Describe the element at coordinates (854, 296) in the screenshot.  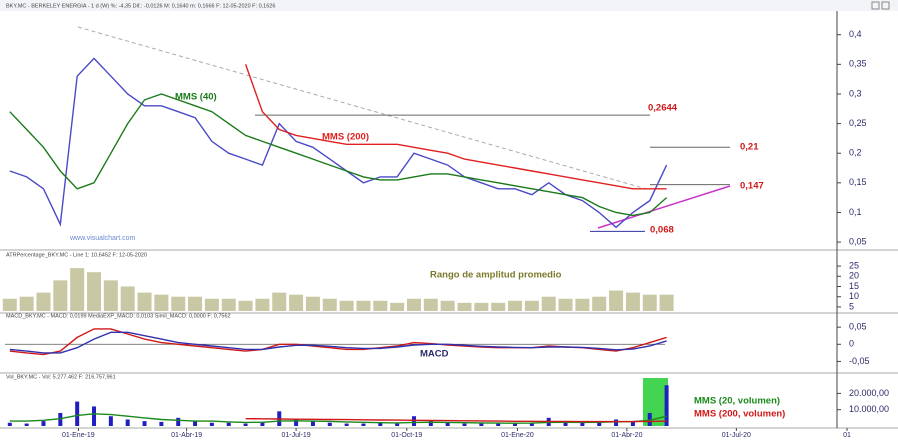
I see `y-tick-label: 10` at that location.